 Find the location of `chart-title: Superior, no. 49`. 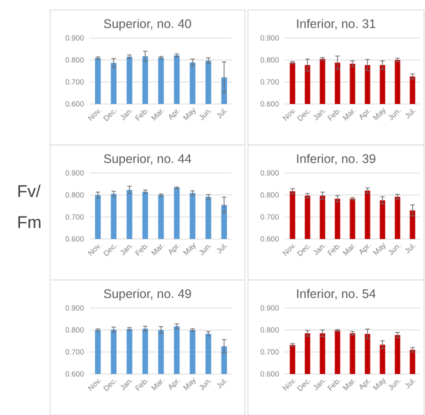

chart-title: Superior, no. 49 is located at coordinates (147, 294).